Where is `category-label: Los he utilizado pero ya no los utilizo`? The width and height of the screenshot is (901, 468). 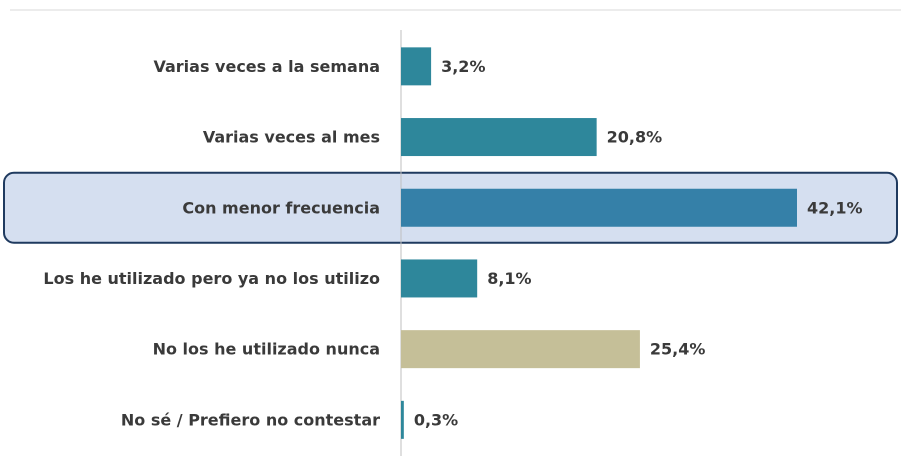
category-label: Los he utilizado pero ya no los utilizo is located at coordinates (211, 278).